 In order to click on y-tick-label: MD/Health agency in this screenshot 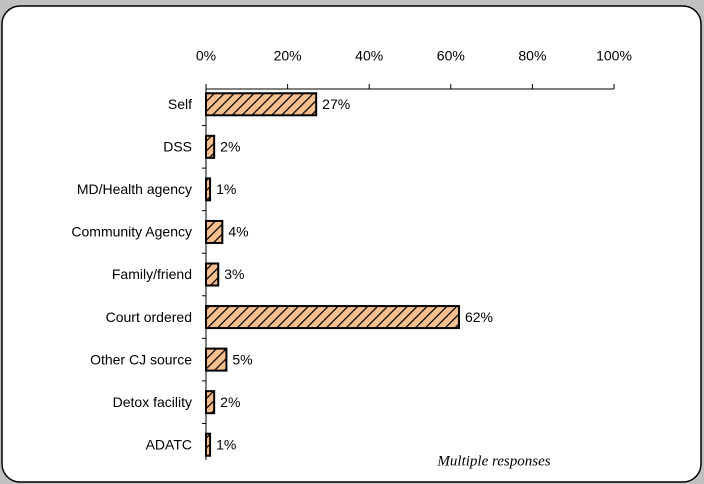, I will do `click(134, 189)`.